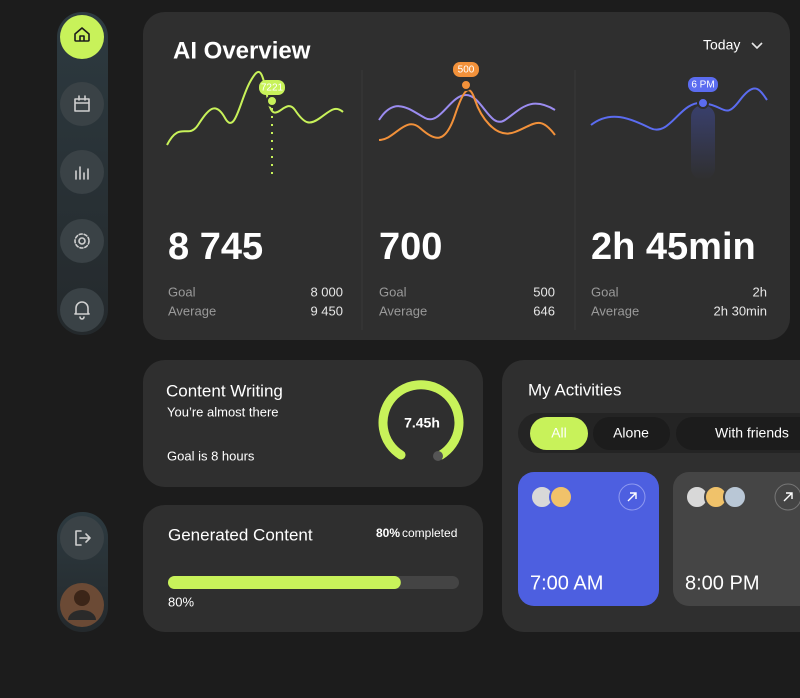  What do you see at coordinates (429, 533) in the screenshot?
I see `status-label: completed` at bounding box center [429, 533].